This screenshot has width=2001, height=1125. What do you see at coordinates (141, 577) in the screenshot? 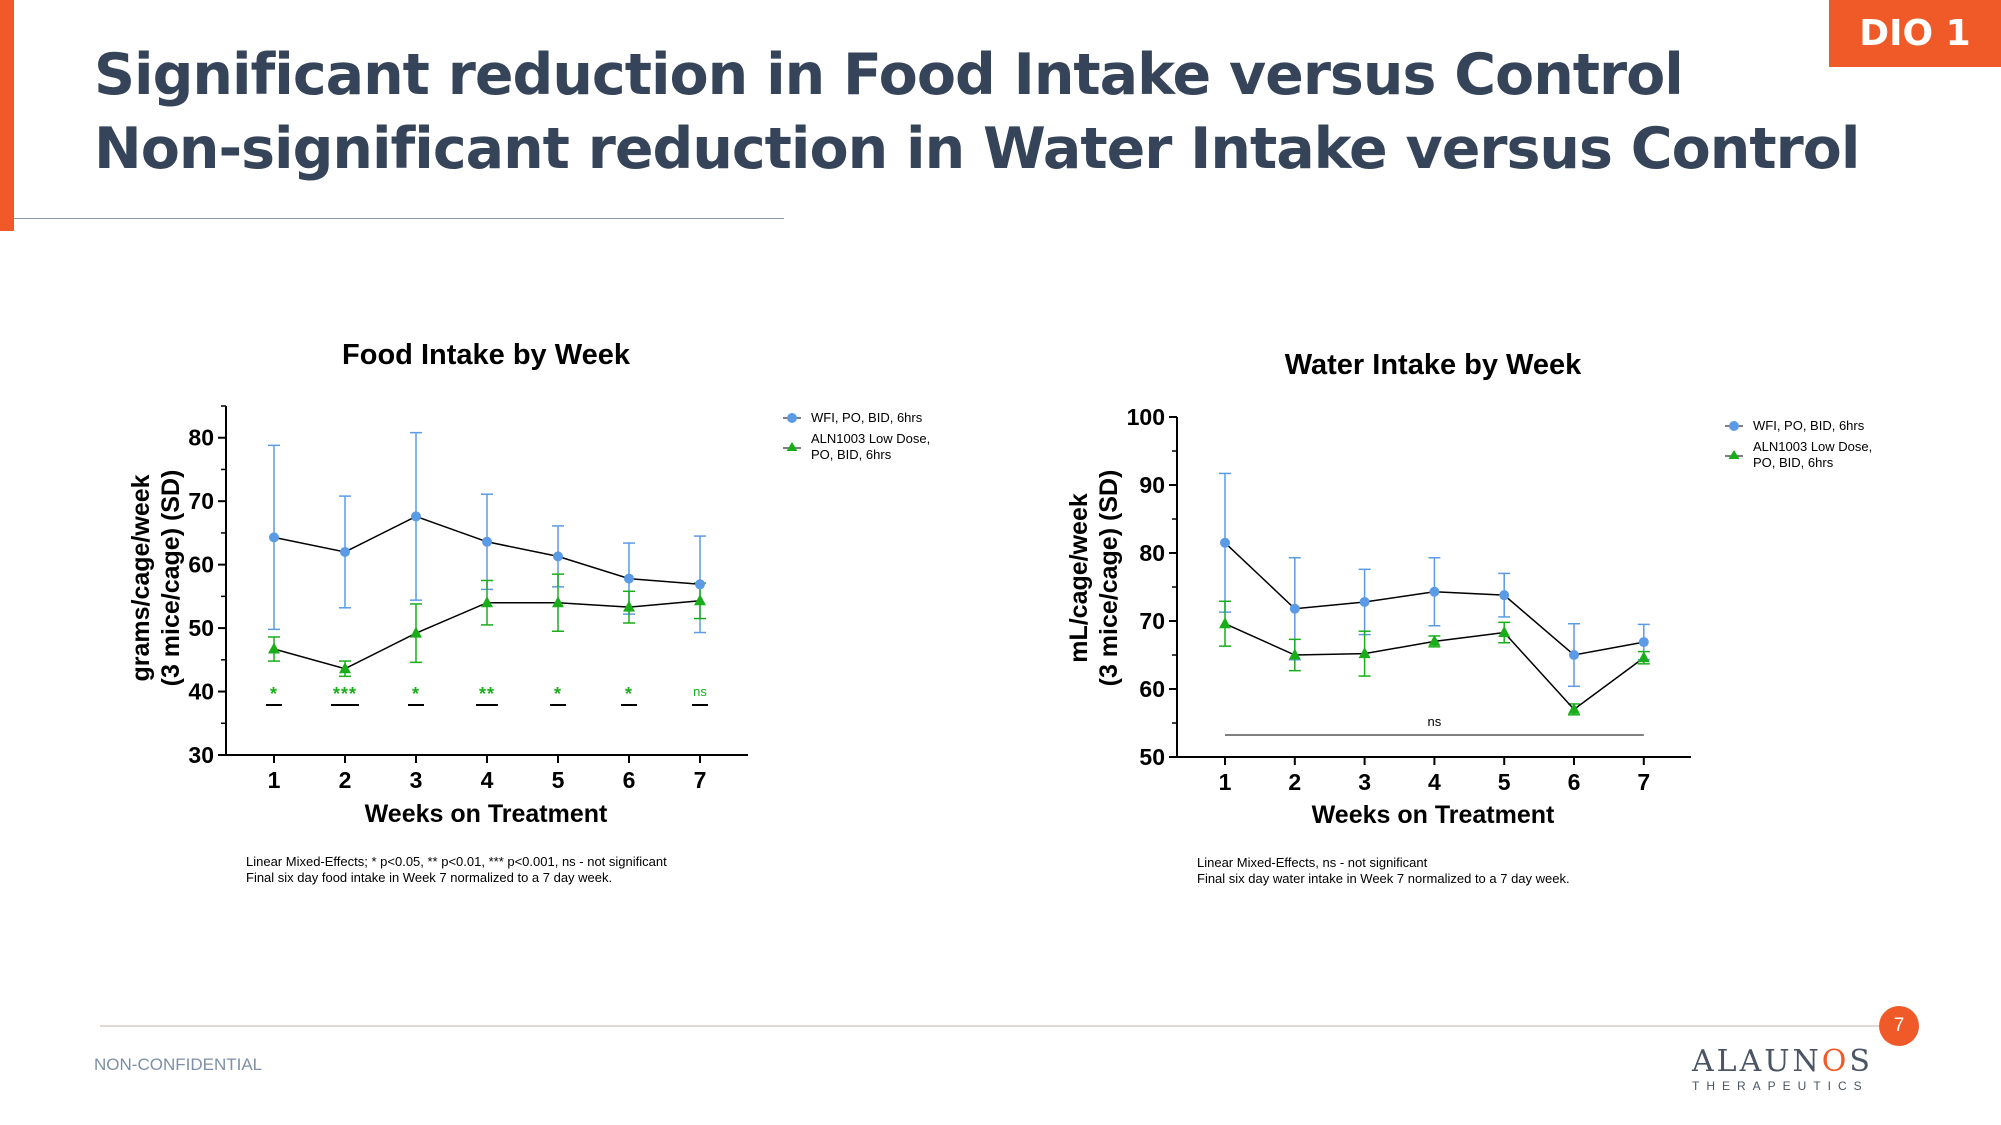
I see `food-y-axis-label-1: grams/cage/week` at bounding box center [141, 577].